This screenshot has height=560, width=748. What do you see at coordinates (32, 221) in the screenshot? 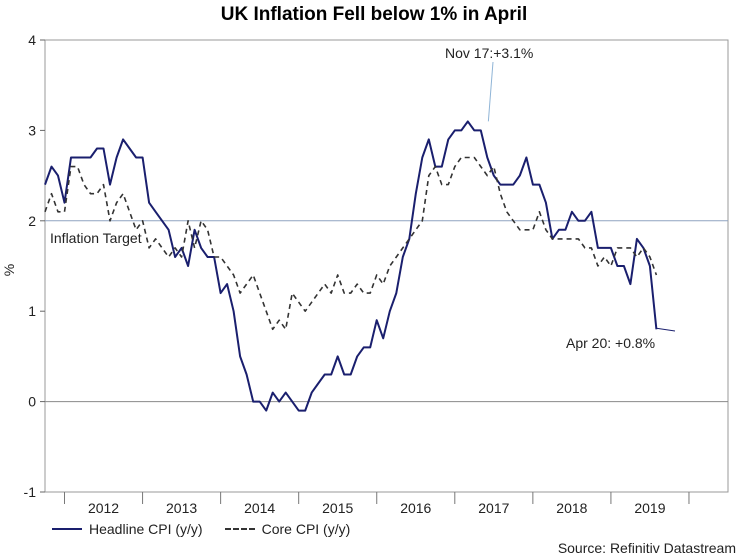
I see `y-tick-label: 2` at bounding box center [32, 221].